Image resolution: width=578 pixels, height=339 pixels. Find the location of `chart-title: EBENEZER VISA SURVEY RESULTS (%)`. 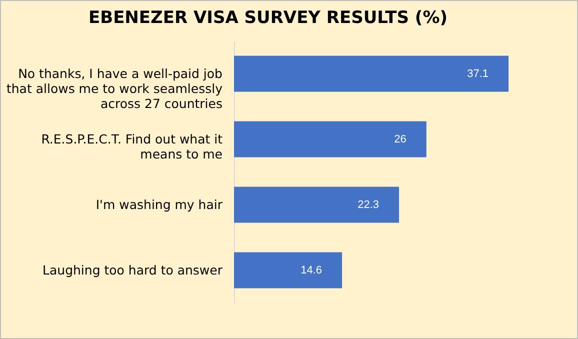

chart-title: EBENEZER VISA SURVEY RESULTS (%) is located at coordinates (268, 18).